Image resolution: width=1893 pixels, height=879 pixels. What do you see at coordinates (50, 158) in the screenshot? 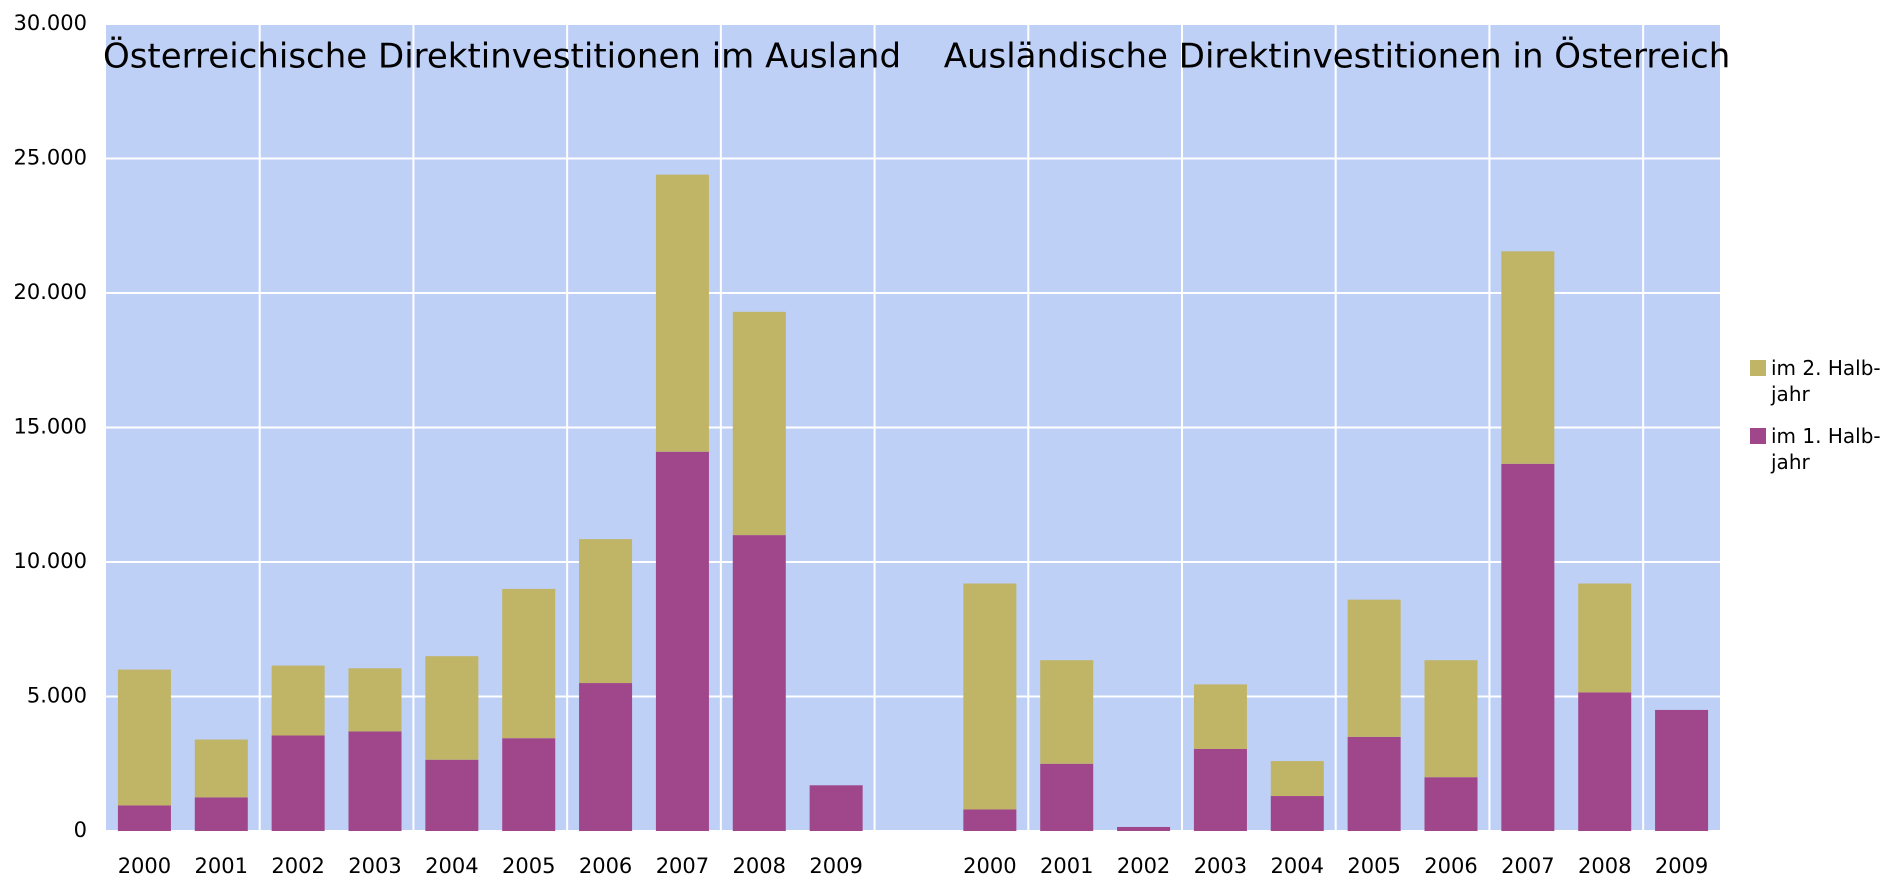
I see `y-tick-label: 25.000` at bounding box center [50, 158].